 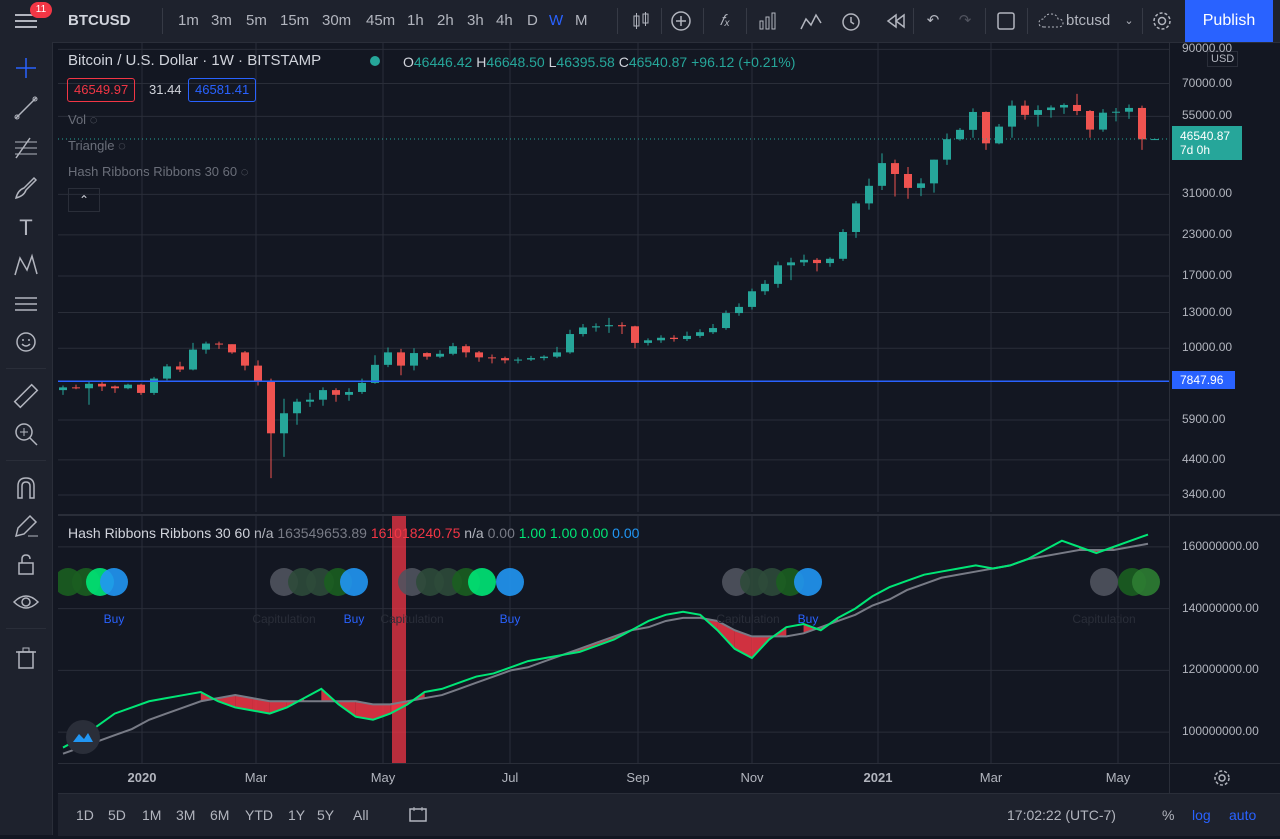 I want to click on undo-icon: ↶, so click(x=933, y=20).